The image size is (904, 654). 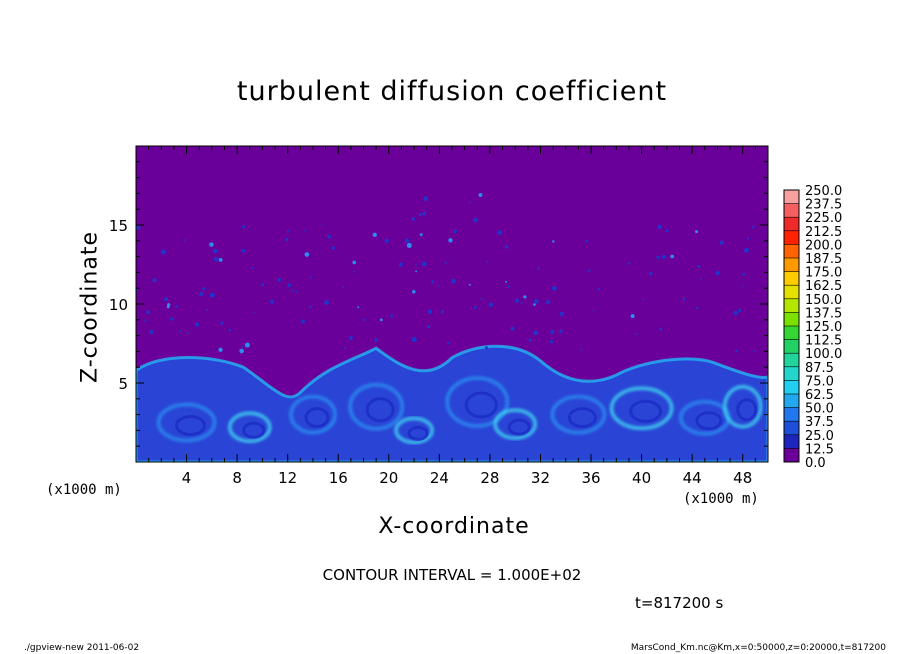 What do you see at coordinates (823, 245) in the screenshot?
I see `colorbar-label: 200.0` at bounding box center [823, 245].